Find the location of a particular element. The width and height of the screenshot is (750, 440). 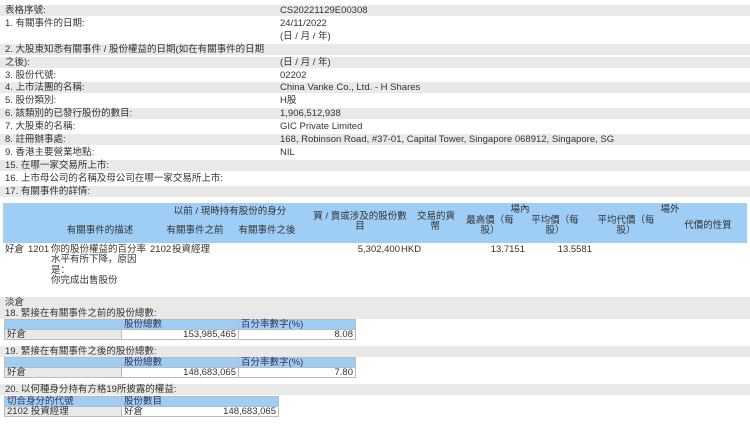

sec19-title-row: 19. 緊接在有關事件之後的股份總數: is located at coordinates (375, 351).